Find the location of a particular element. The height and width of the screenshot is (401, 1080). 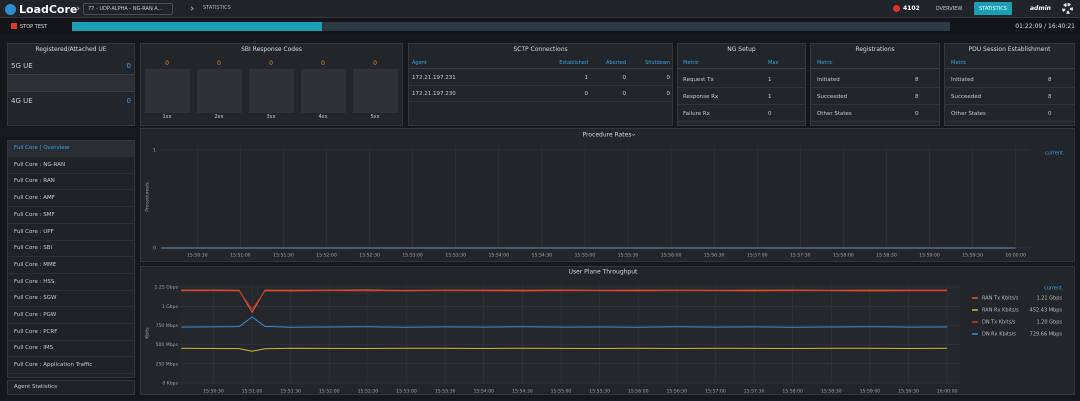

y-tick-label: 0 is located at coordinates (154, 249).